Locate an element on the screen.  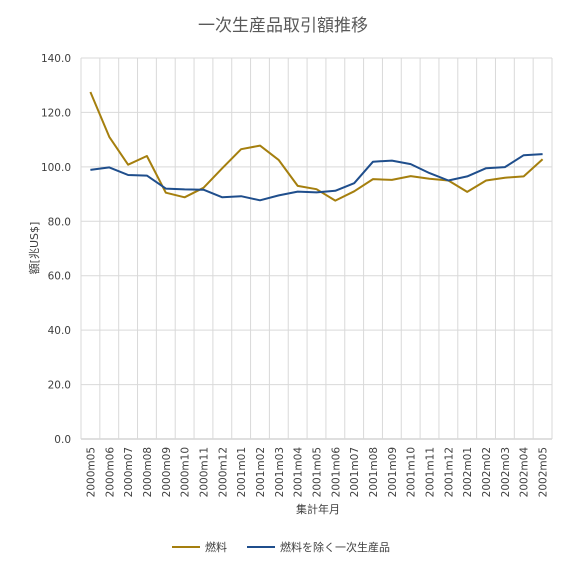
x-tick-label: 2000m05 is located at coordinates (91, 472).